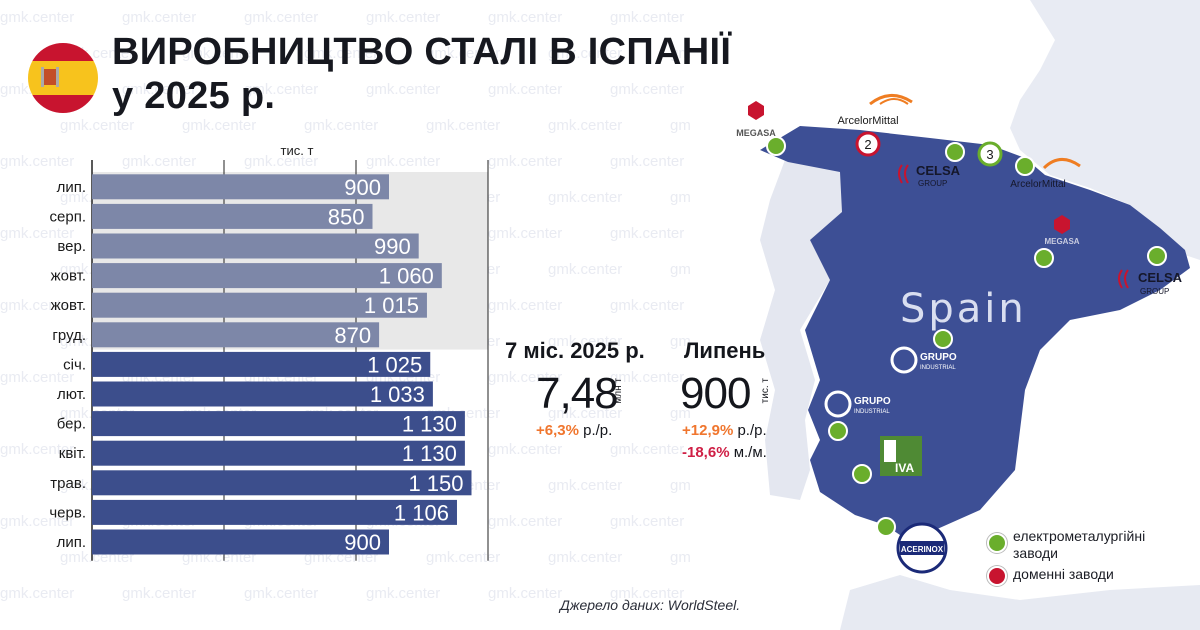  What do you see at coordinates (997, 576) in the screenshot?
I see `legend-blast-swatch` at bounding box center [997, 576].